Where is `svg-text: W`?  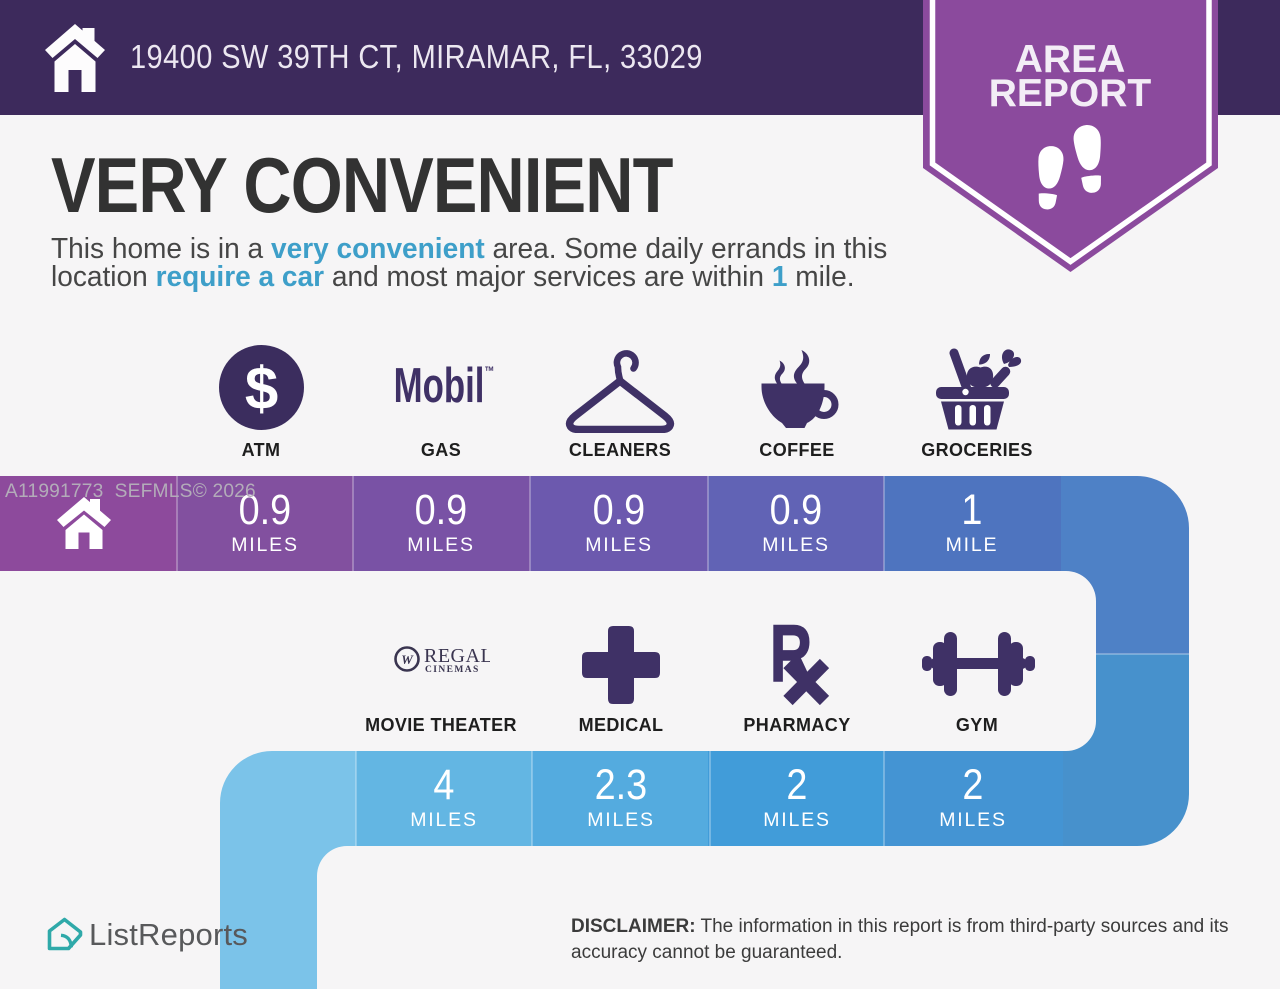
svg-text: W is located at coordinates (407, 659).